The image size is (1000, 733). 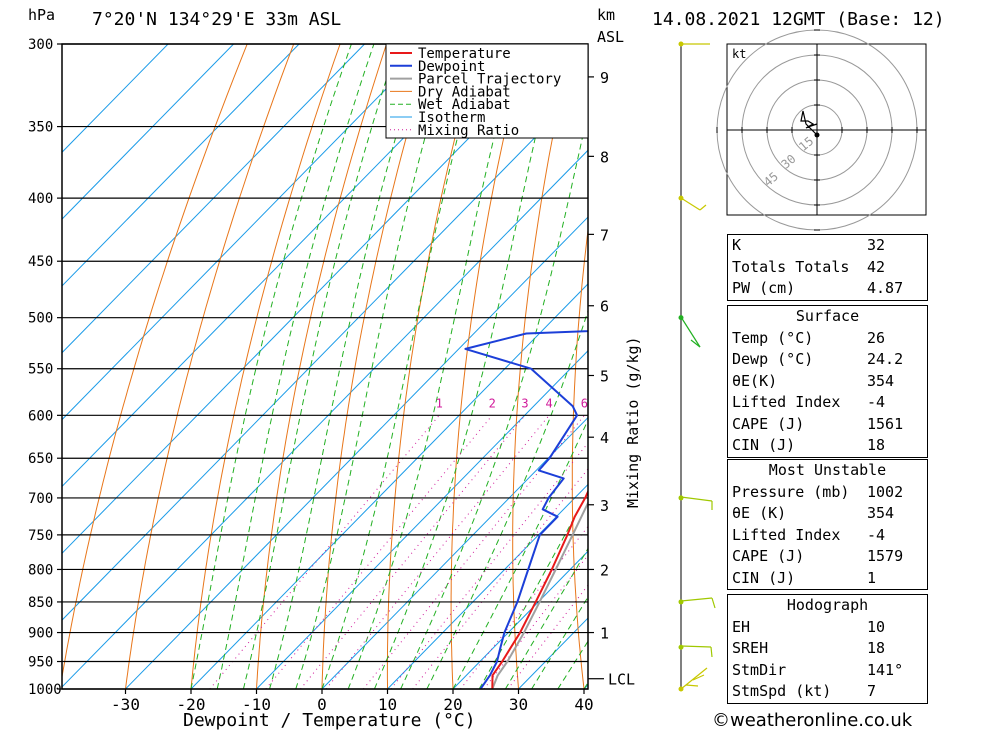 What do you see at coordinates (633, 422) in the screenshot?
I see `mixing-ratio-axis-label: Mixing Ratio (g/kg)` at bounding box center [633, 422].